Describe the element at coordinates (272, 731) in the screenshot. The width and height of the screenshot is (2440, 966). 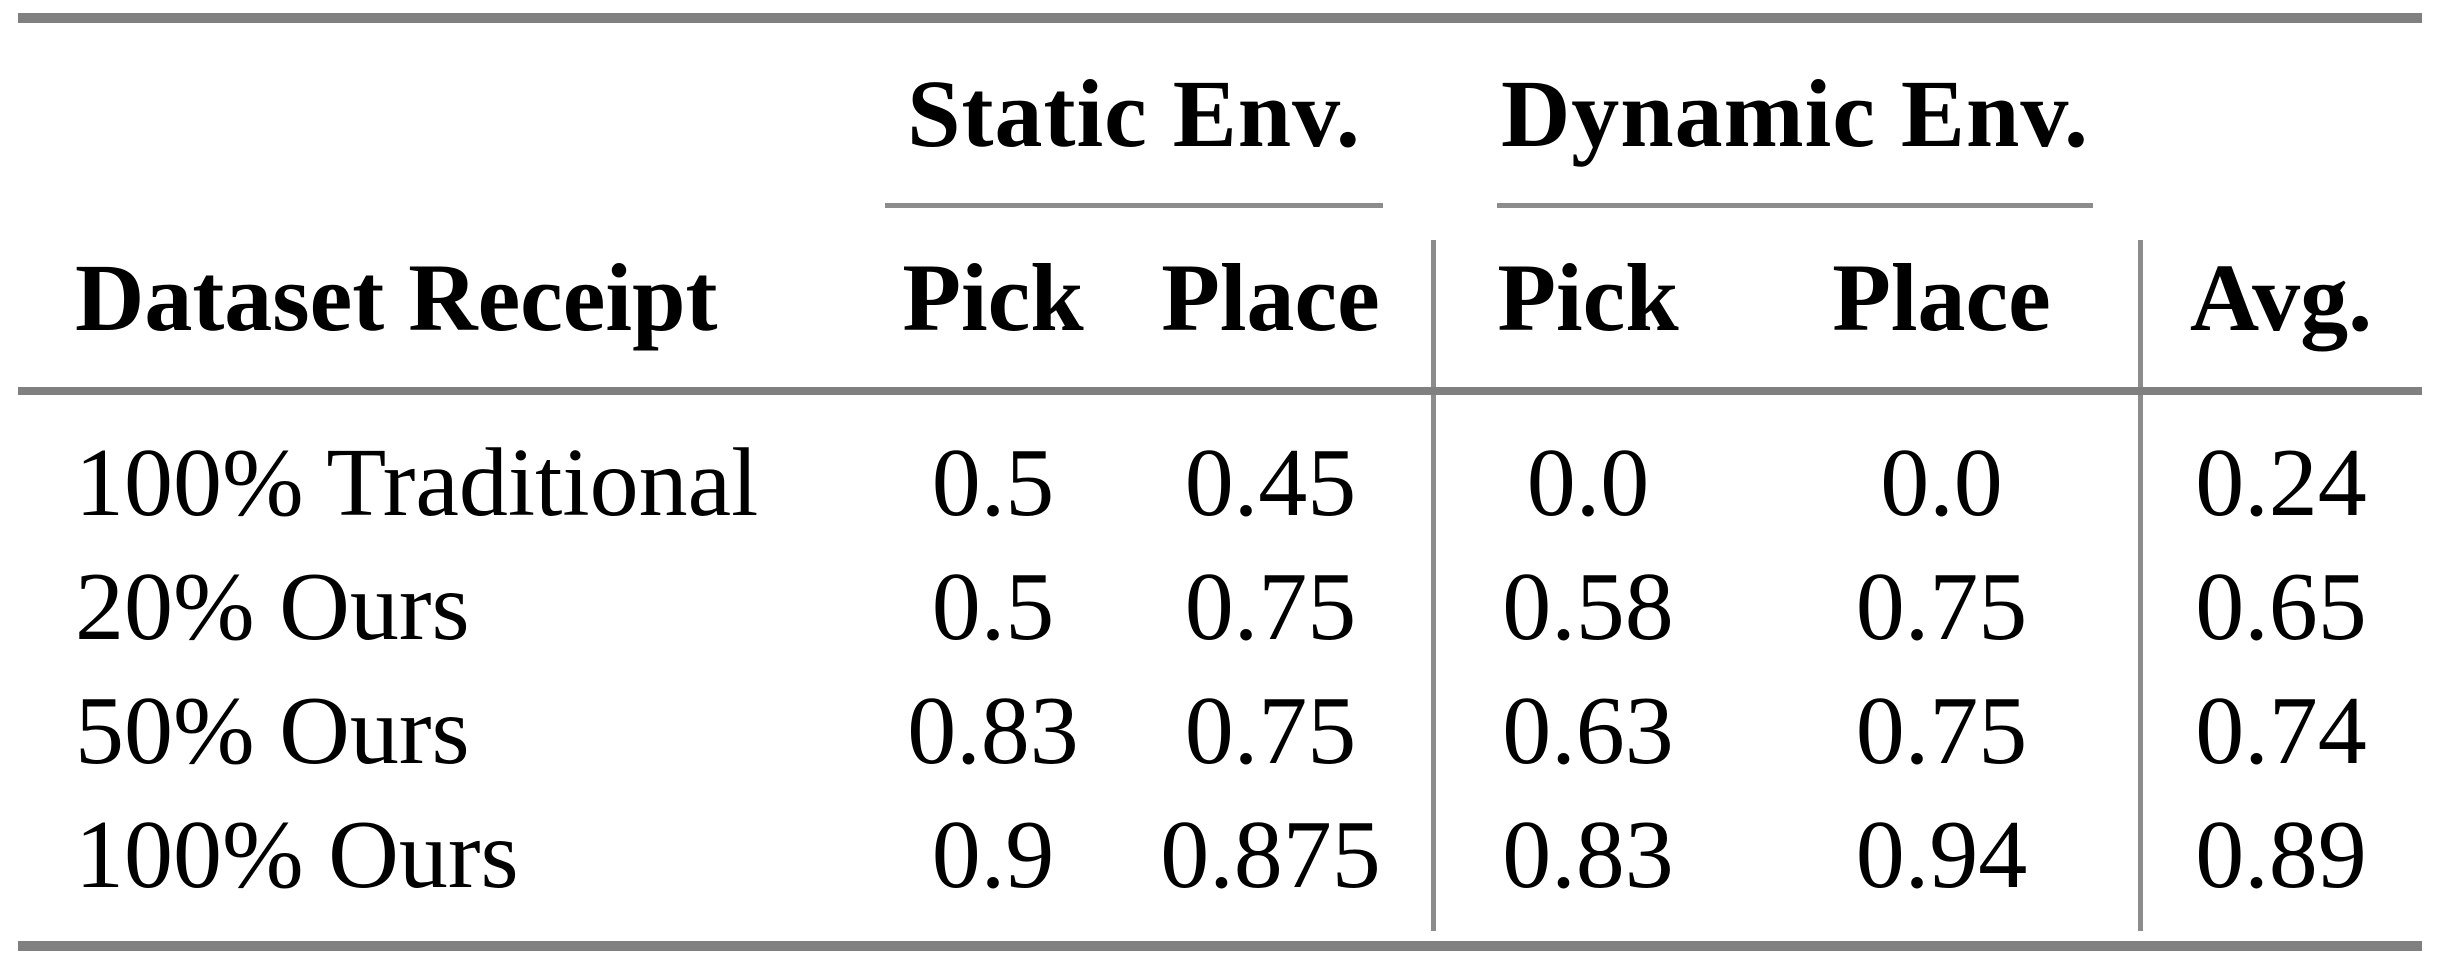
I see `row-label: 50% Ours` at that location.